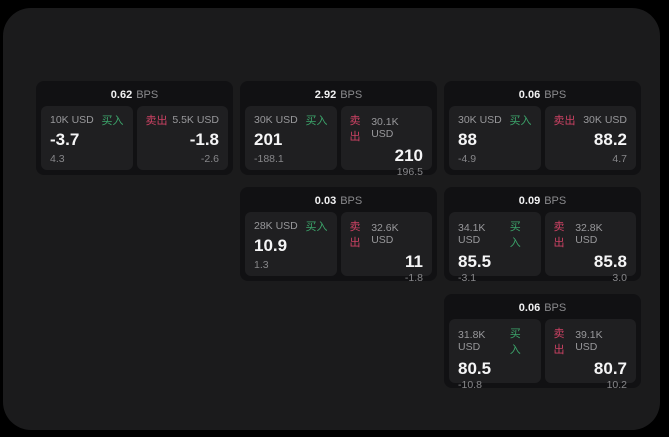 This screenshot has height=437, width=669. I want to click on sell-change: 10.2, so click(616, 383).